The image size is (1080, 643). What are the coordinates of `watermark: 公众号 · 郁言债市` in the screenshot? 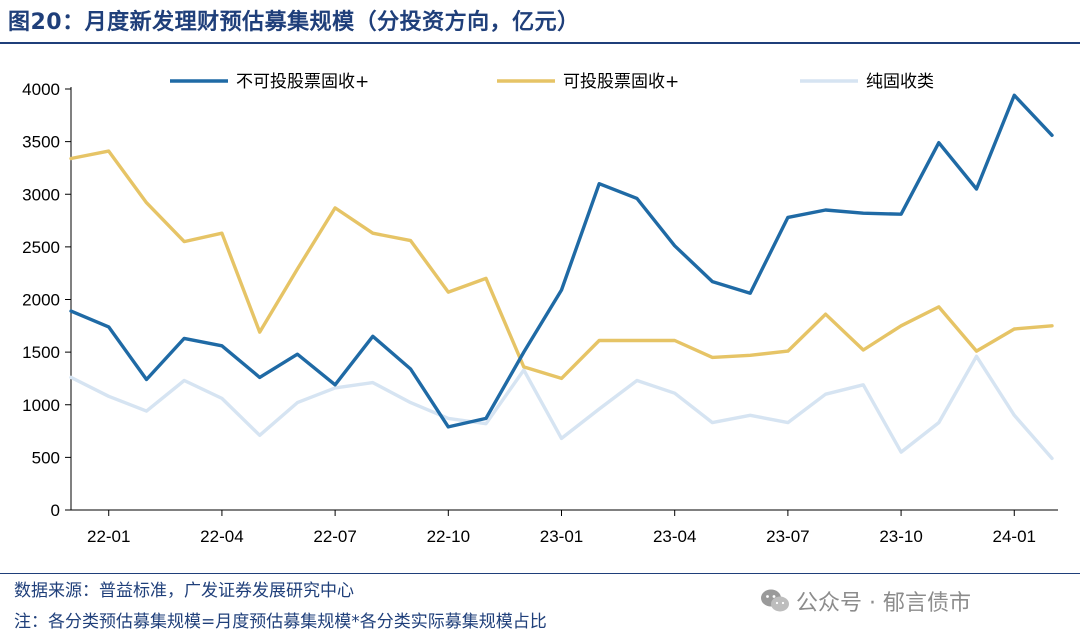 It's located at (865, 601).